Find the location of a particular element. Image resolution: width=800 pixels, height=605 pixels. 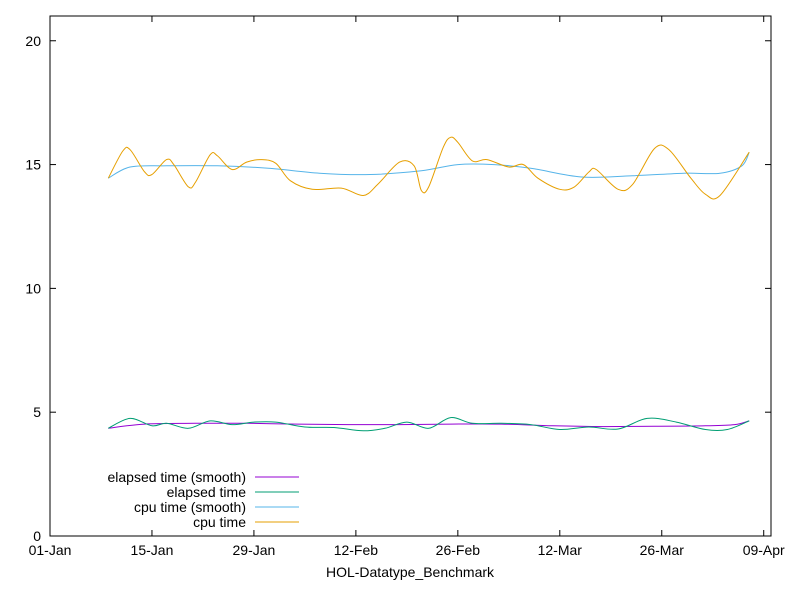

y-tick-label: 15 is located at coordinates (33, 165).